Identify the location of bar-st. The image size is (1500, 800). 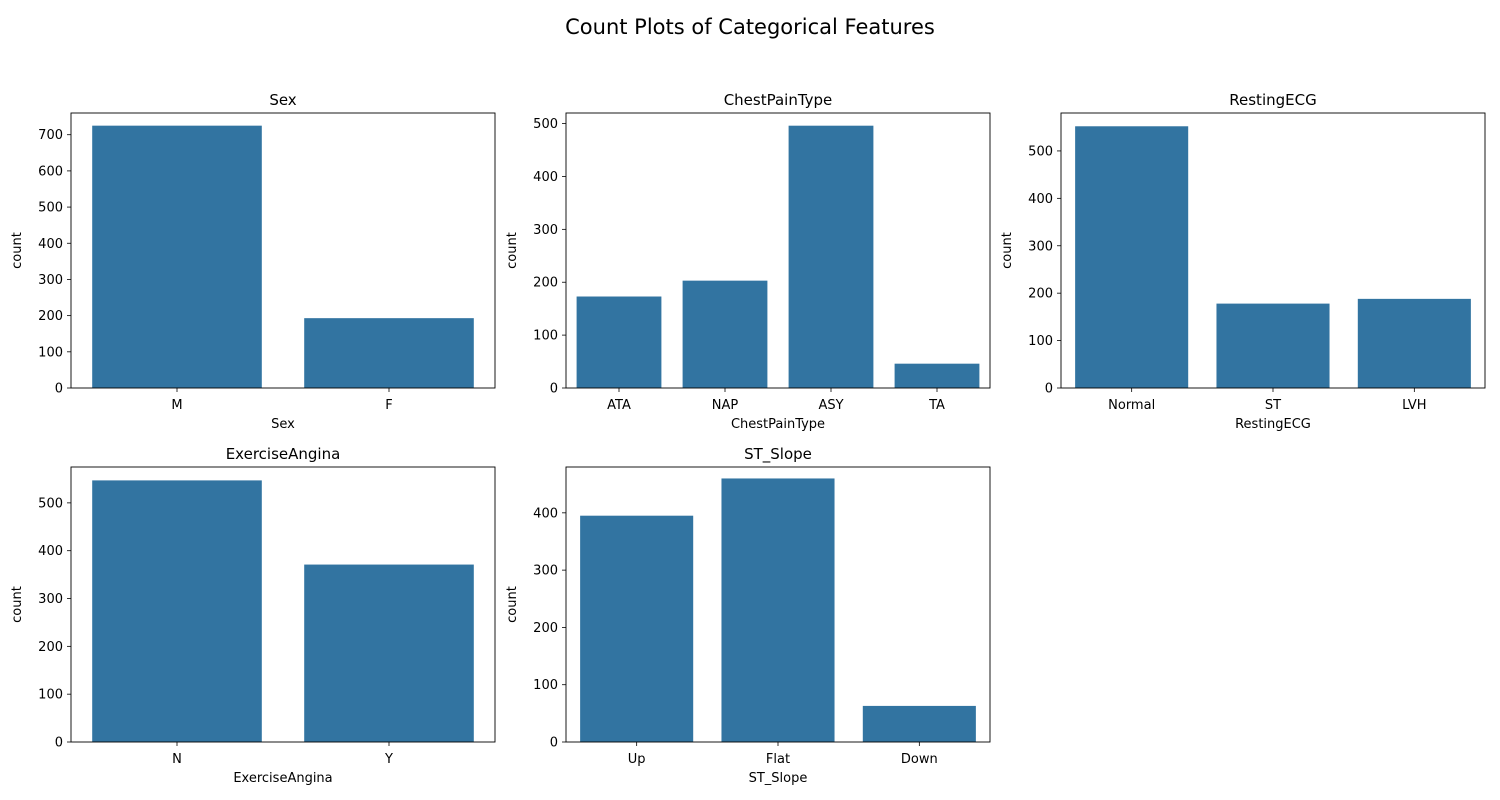
(1273, 345).